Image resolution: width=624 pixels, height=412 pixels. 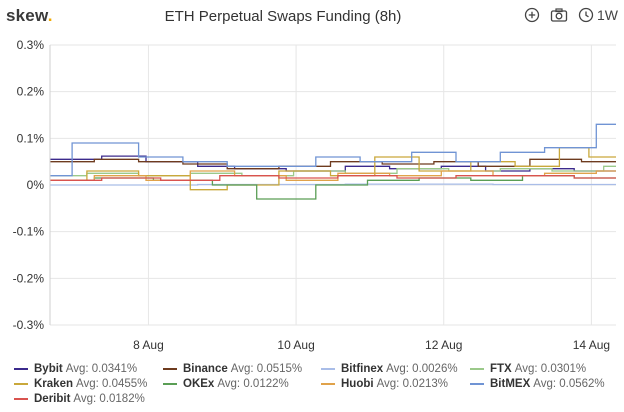 I want to click on legend-item-bitmex: BitMEX Avg: 0.0562%, so click(x=537, y=384).